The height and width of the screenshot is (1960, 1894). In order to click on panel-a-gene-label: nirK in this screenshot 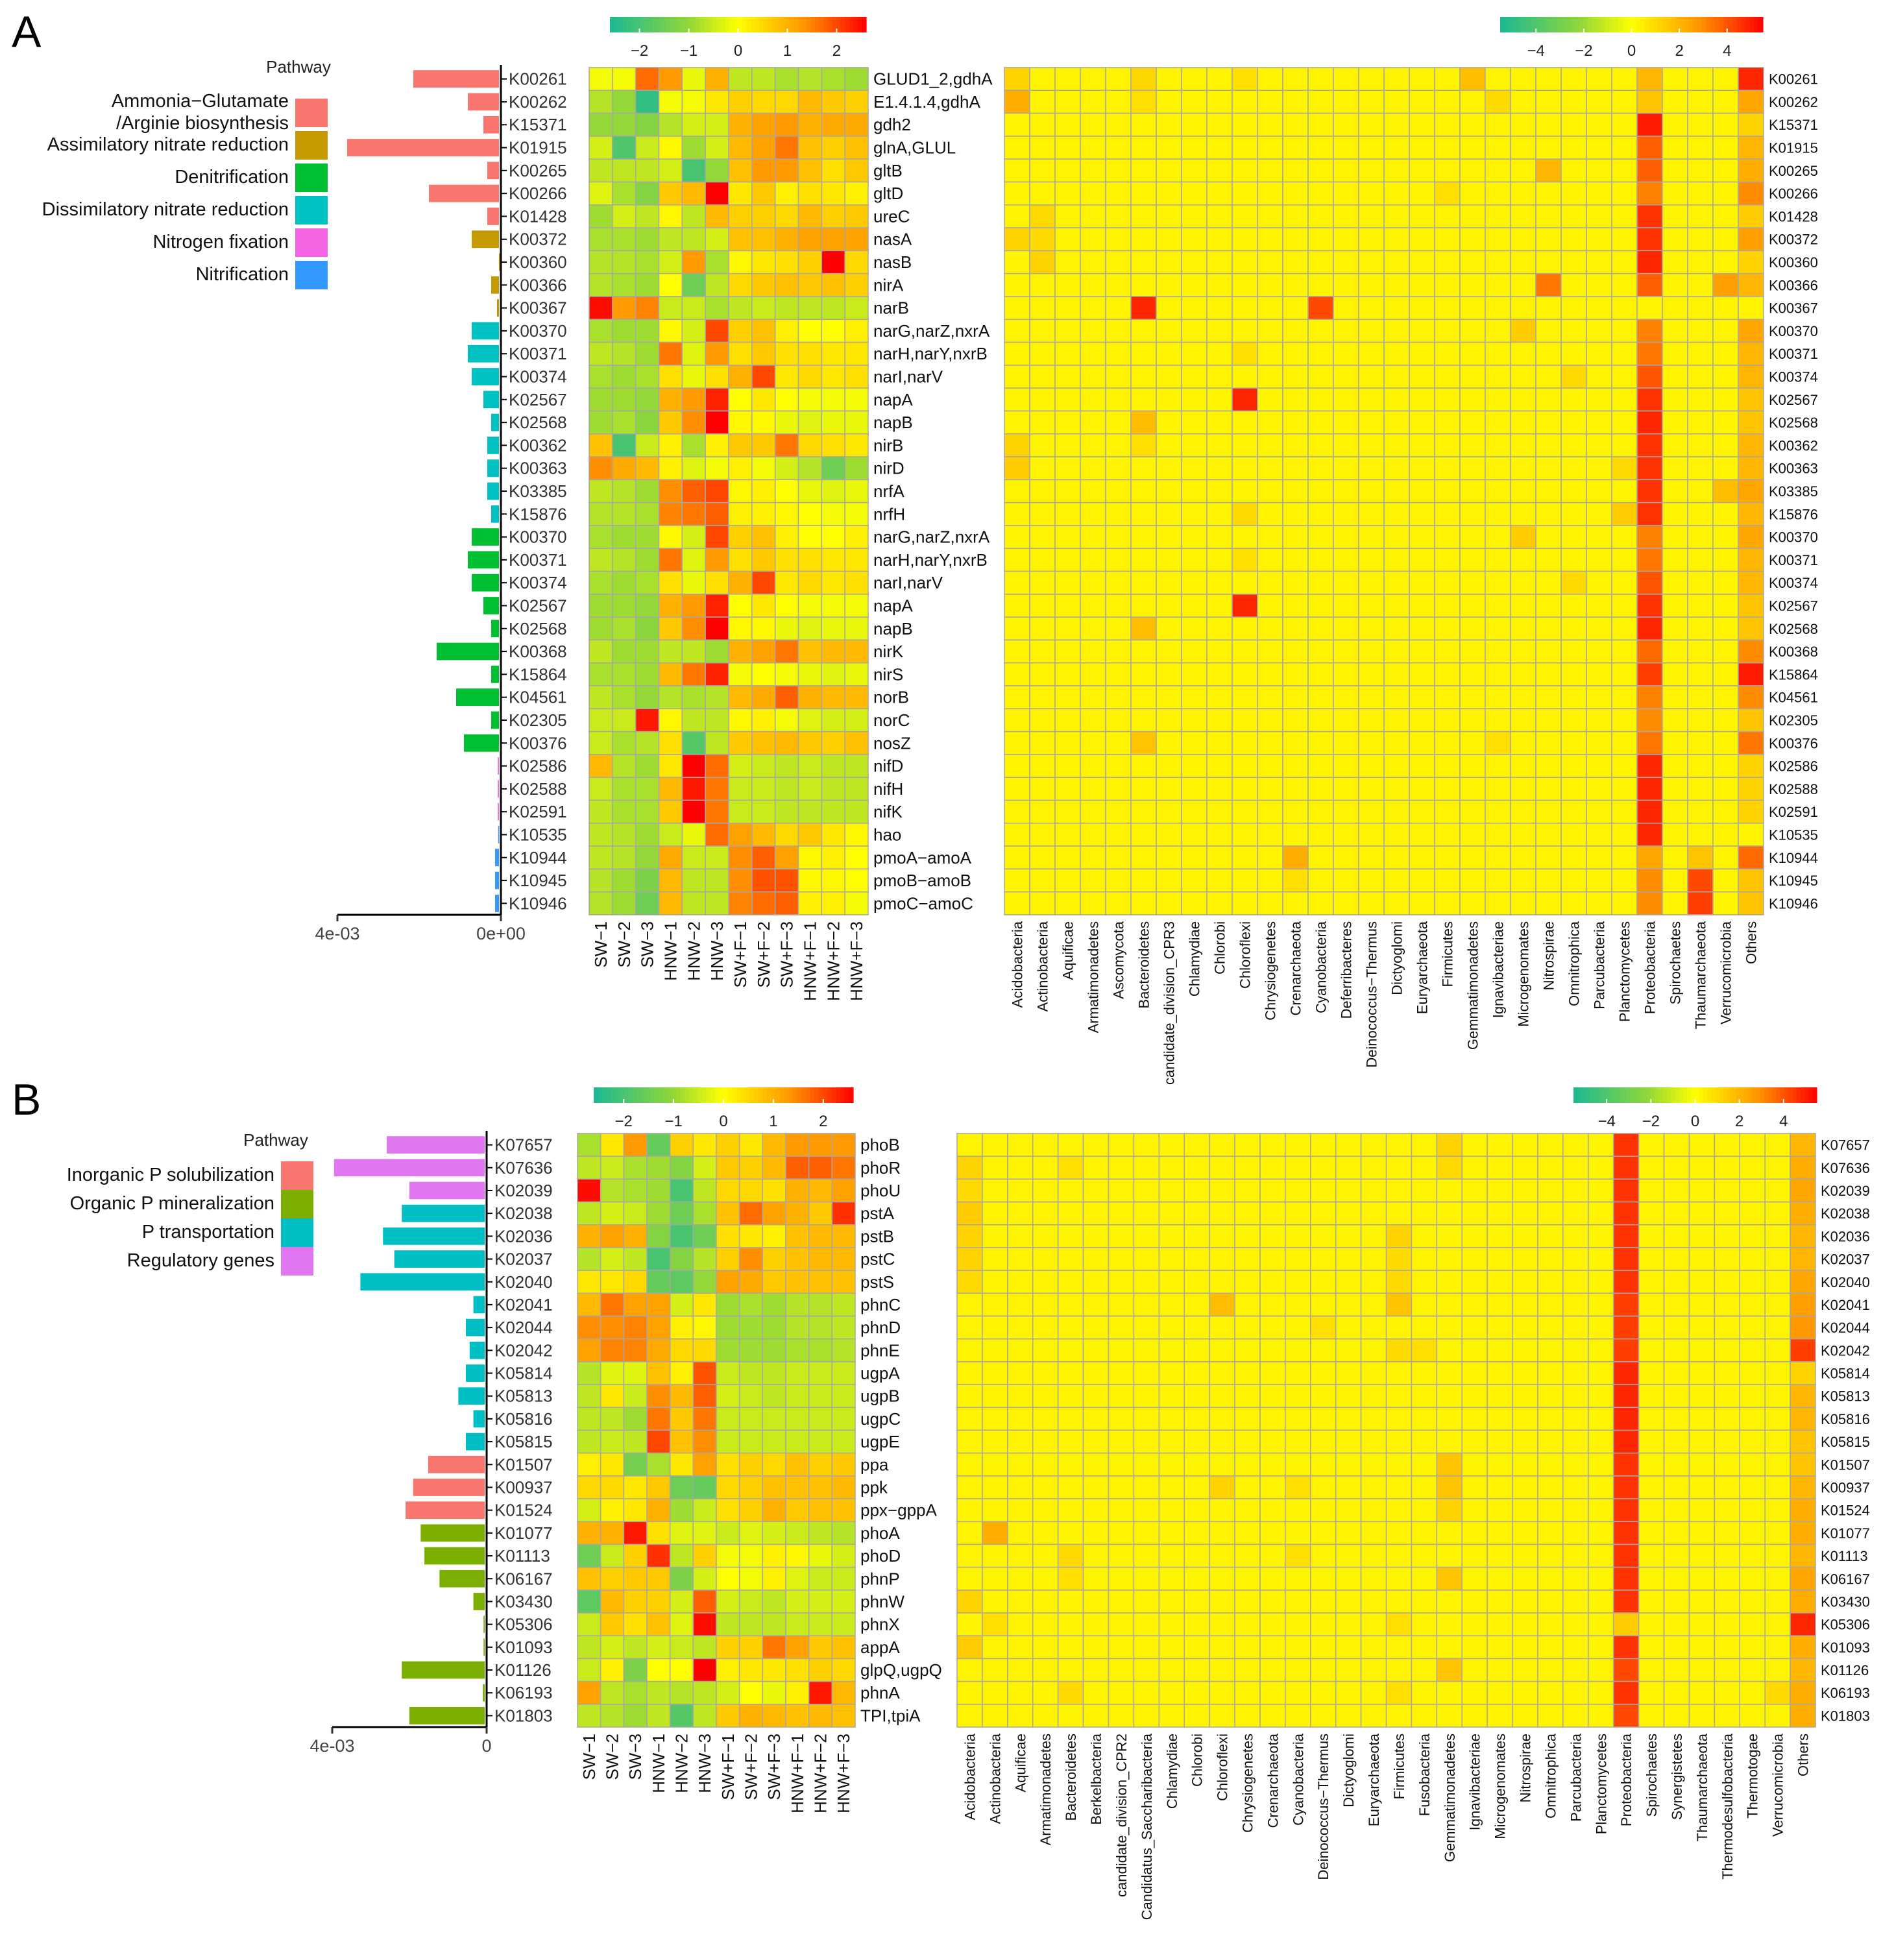, I will do `click(888, 651)`.